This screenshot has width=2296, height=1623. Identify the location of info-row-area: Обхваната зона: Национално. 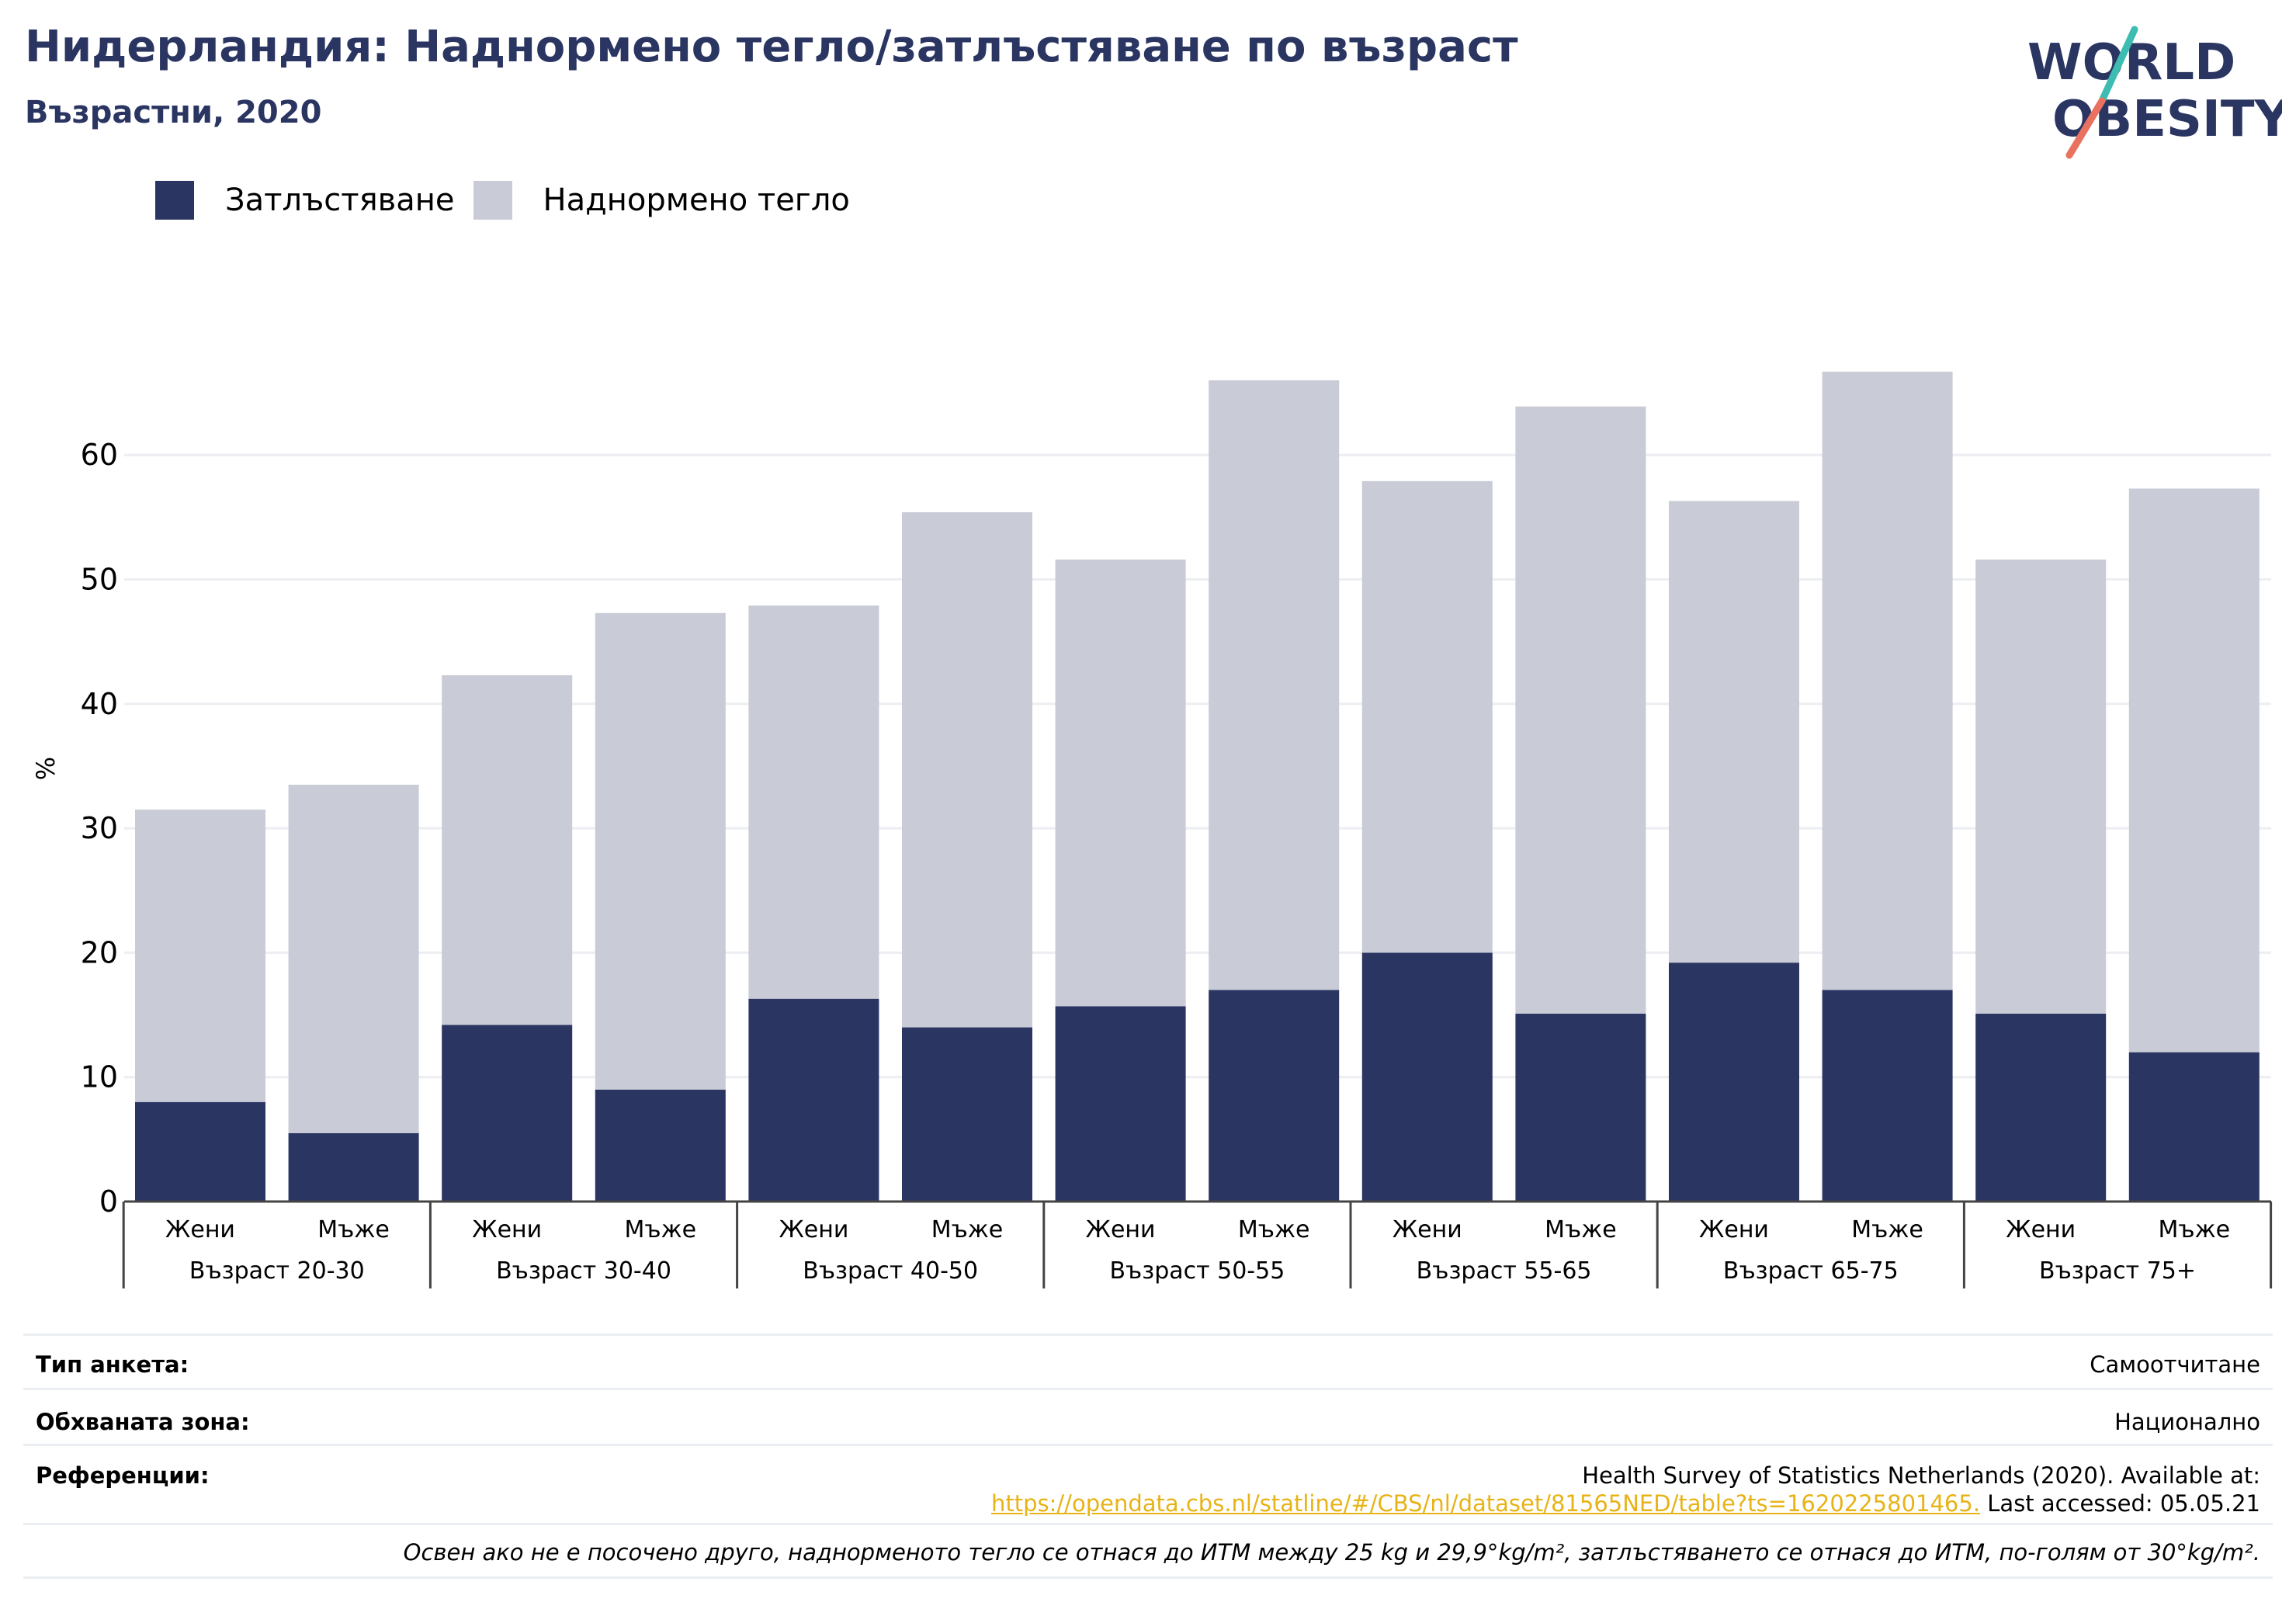
(1148, 1416).